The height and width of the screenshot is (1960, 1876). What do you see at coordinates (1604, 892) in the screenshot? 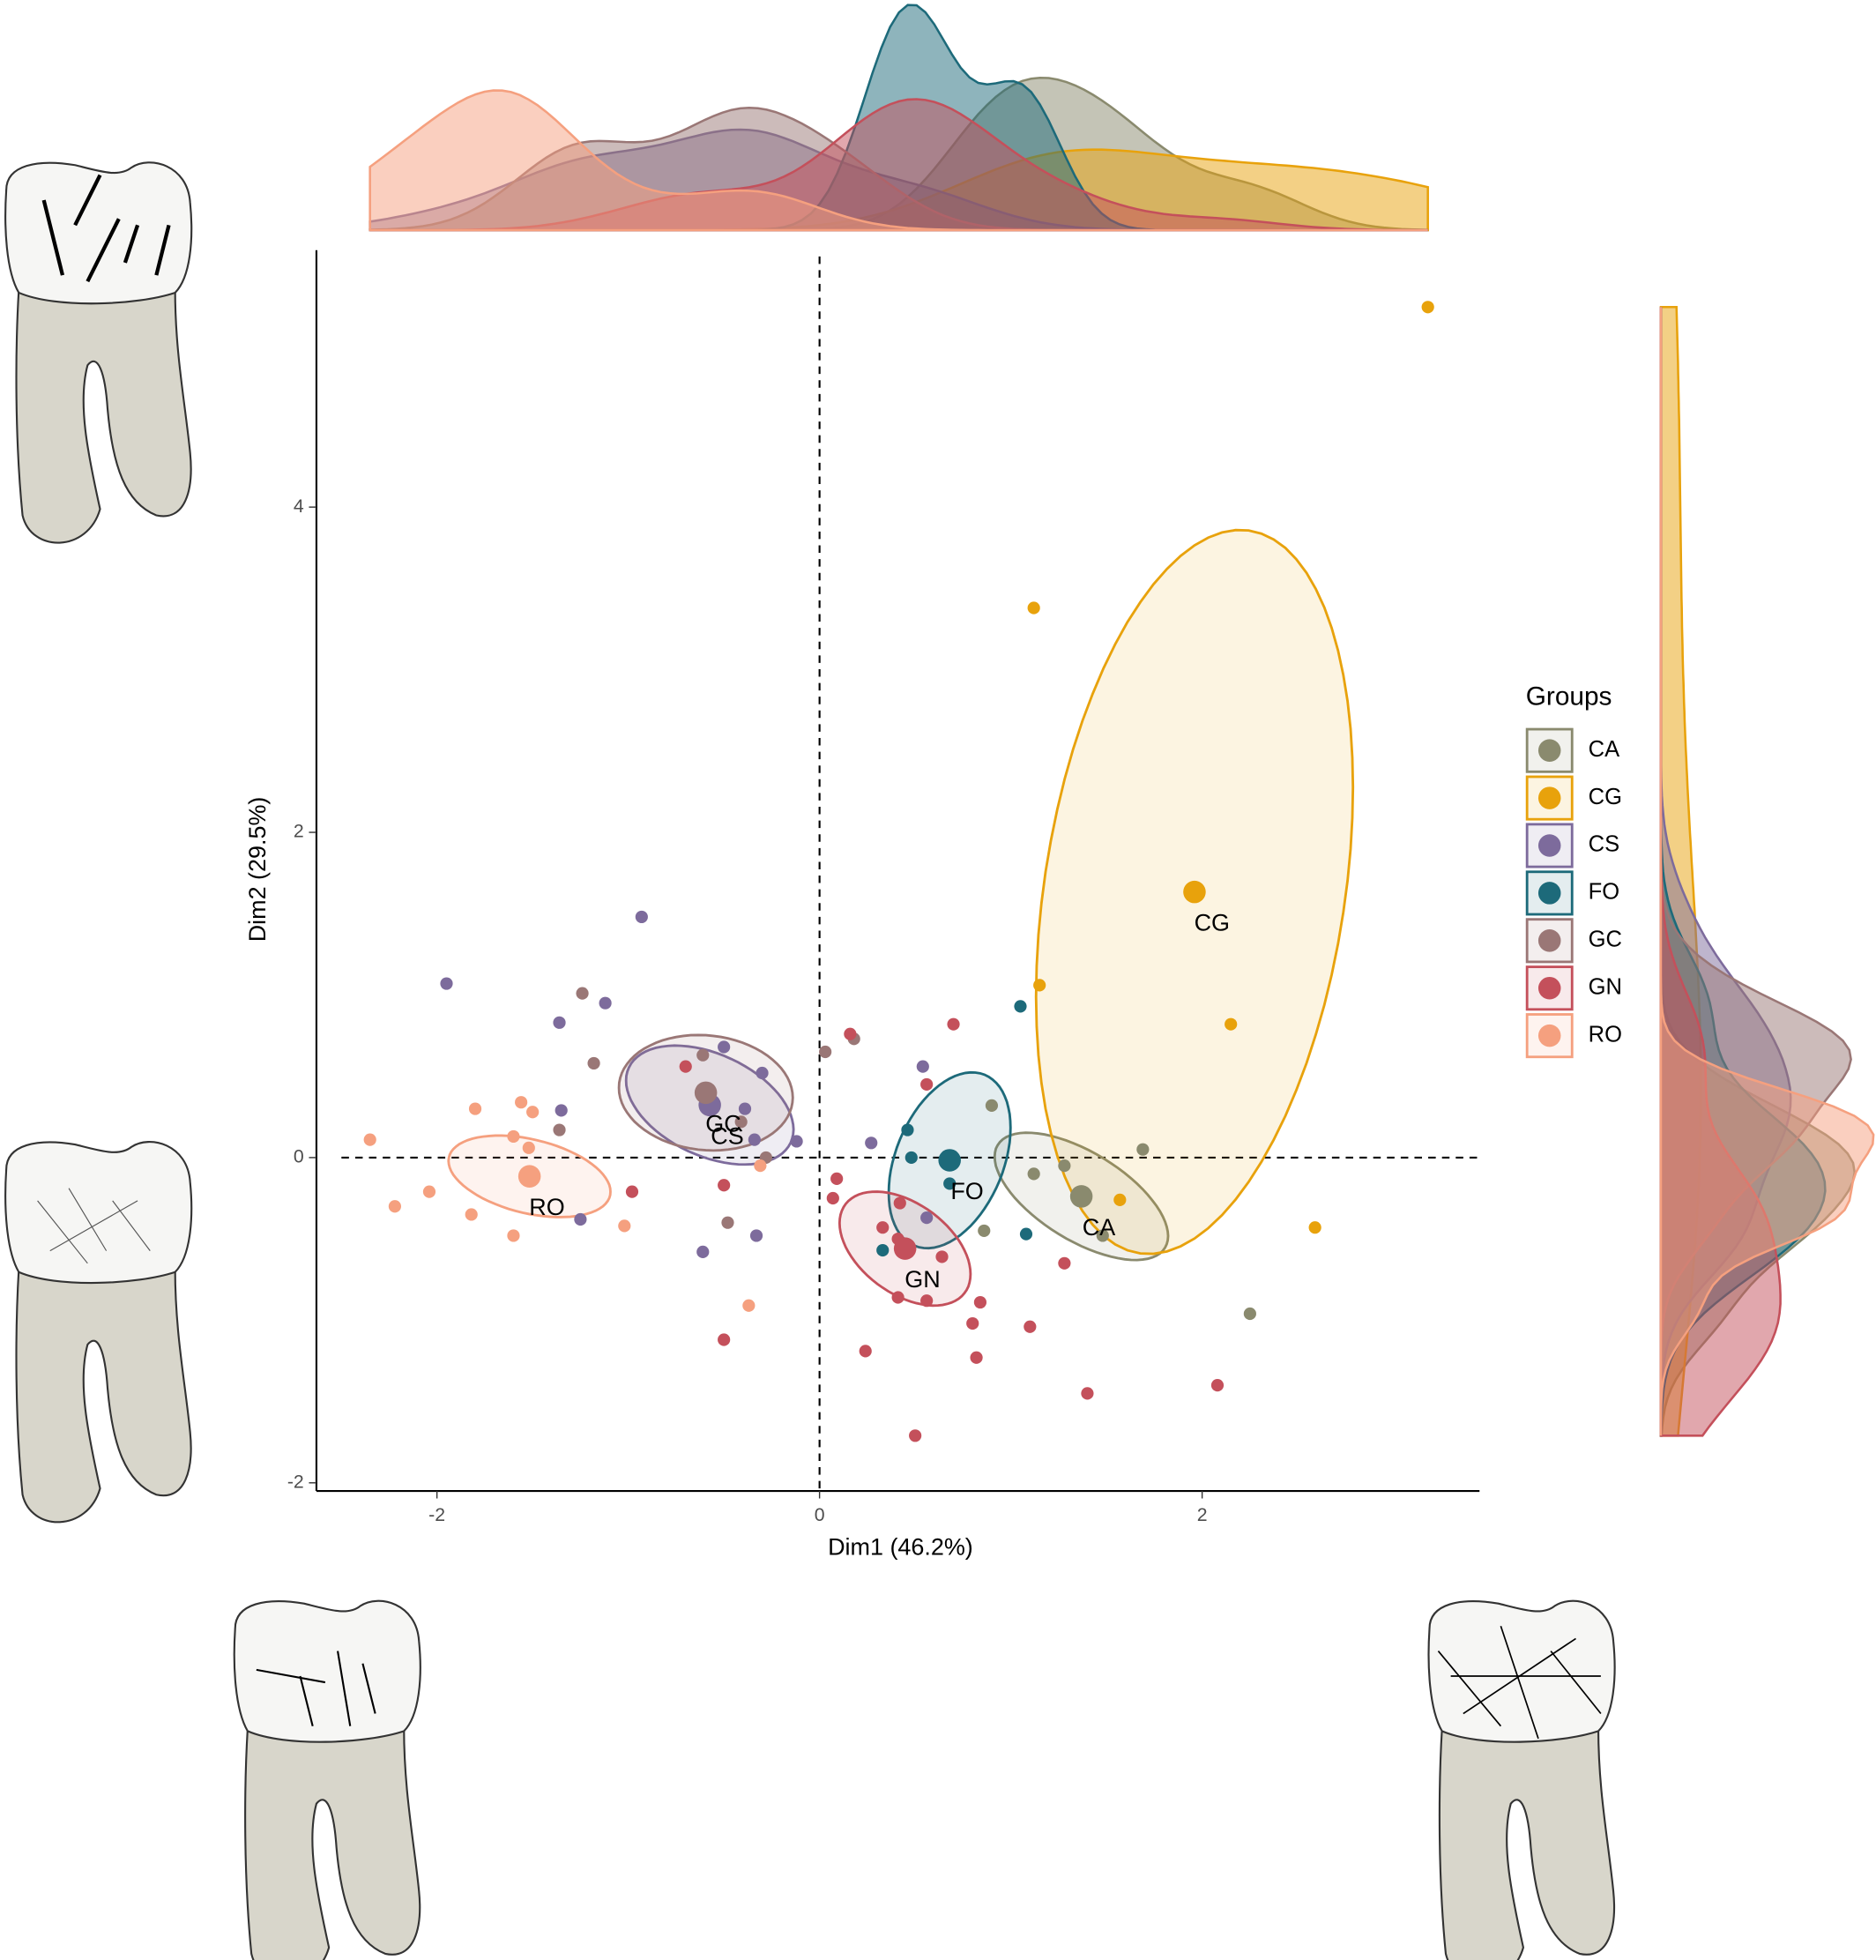
I see `legend-label: FO` at bounding box center [1604, 892].